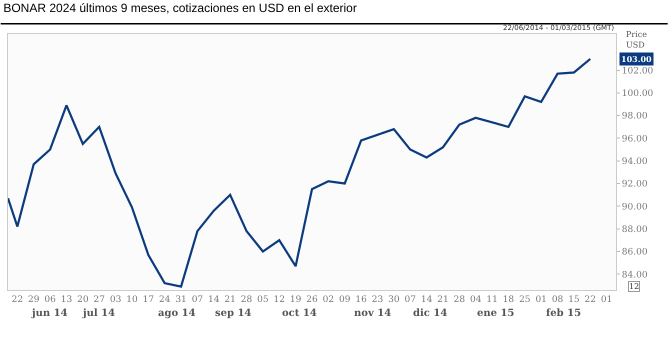 The image size is (669, 346). What do you see at coordinates (180, 7) in the screenshot?
I see `chart-title: BONAR 2024 últimos 9 meses, cotizaciones en USD en el exterior` at bounding box center [180, 7].